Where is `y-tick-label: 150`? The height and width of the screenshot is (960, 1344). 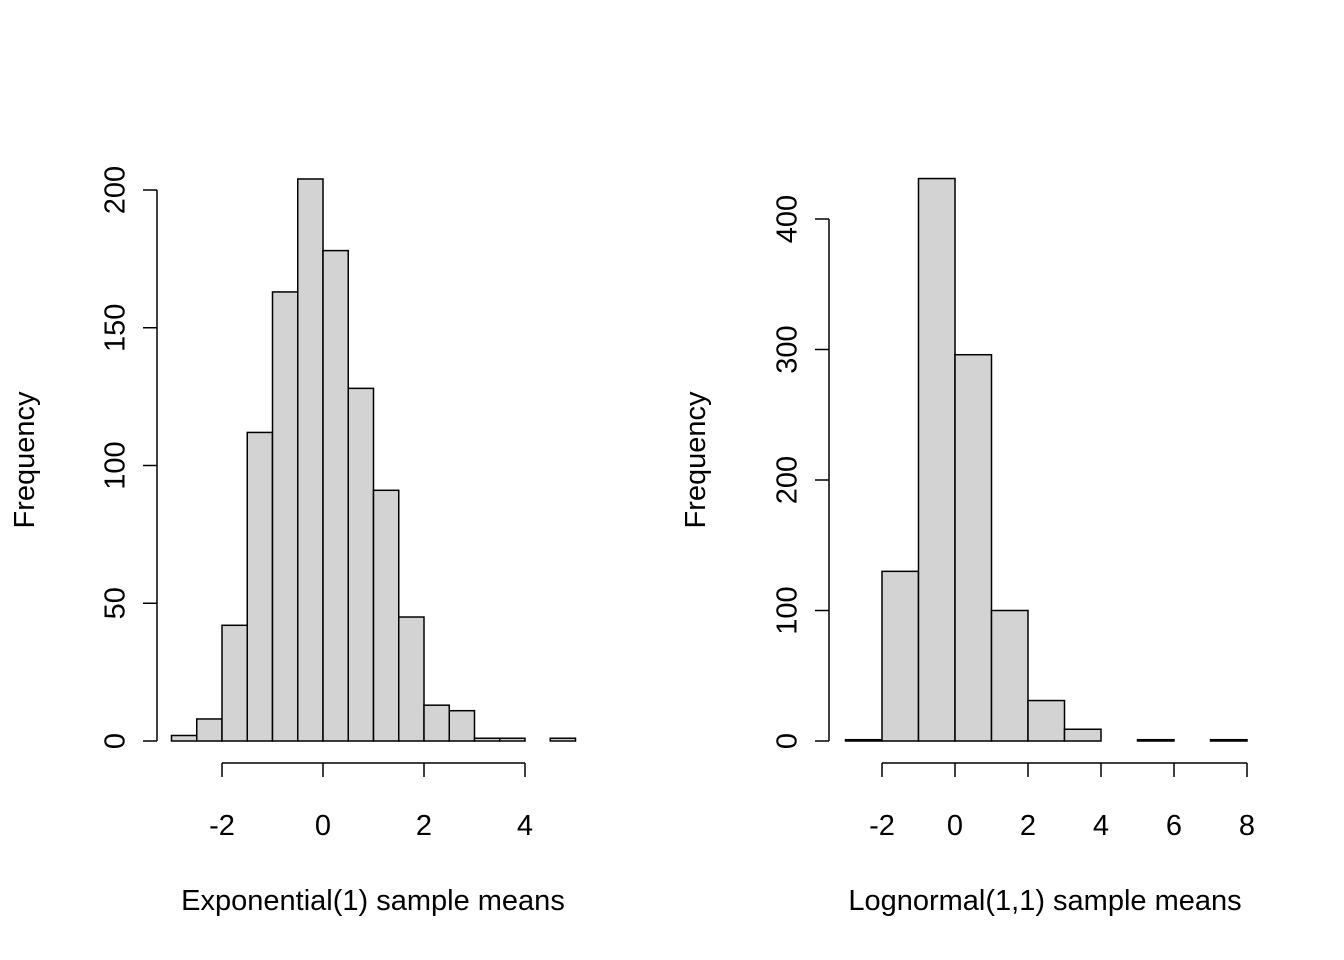
y-tick-label: 150 is located at coordinates (116, 328).